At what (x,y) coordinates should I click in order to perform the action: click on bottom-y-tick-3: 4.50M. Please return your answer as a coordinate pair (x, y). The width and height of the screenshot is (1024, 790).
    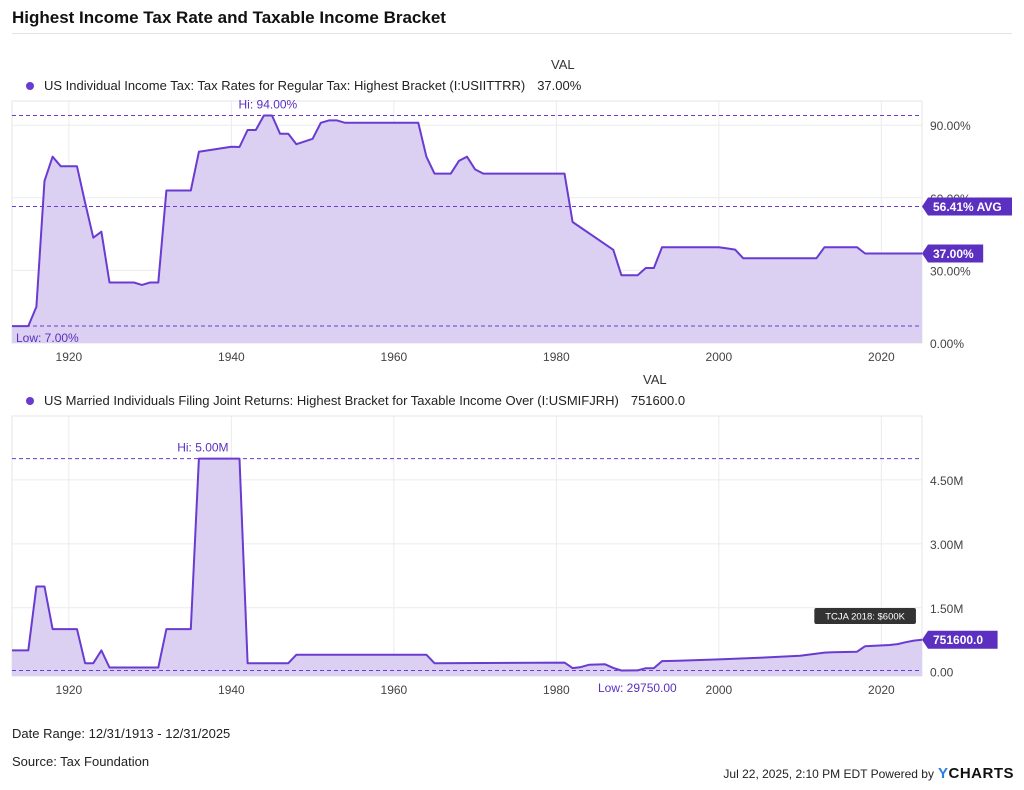
    Looking at the image, I should click on (946, 481).